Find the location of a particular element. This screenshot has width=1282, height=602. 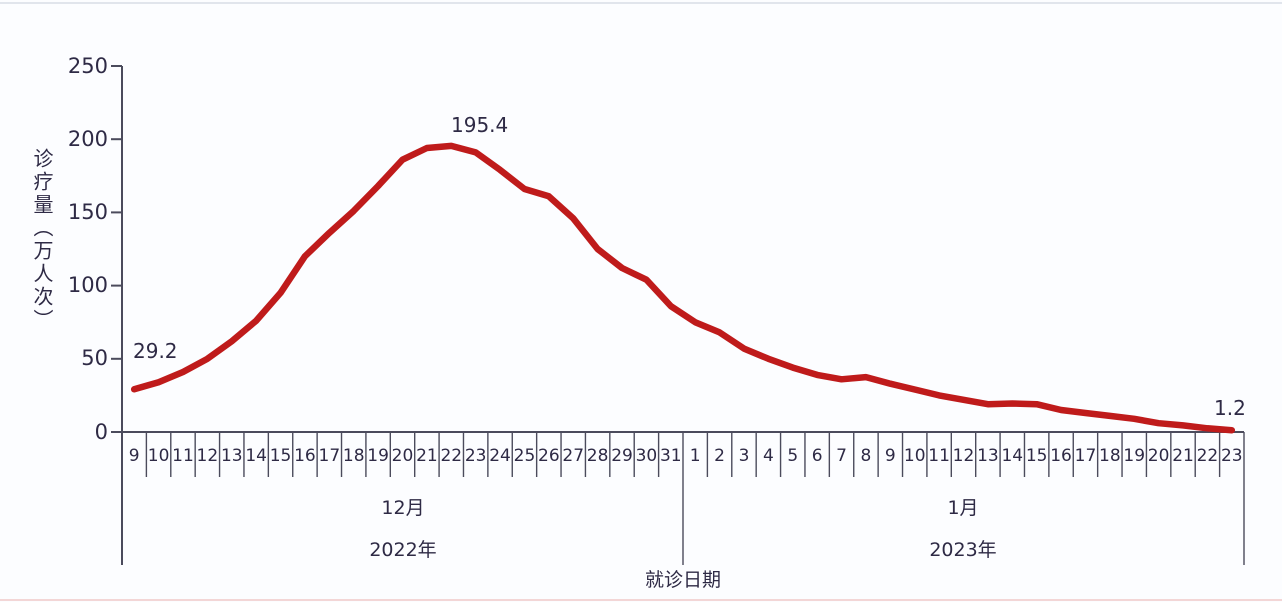

x-tick-label-day: 3 is located at coordinates (744, 456).